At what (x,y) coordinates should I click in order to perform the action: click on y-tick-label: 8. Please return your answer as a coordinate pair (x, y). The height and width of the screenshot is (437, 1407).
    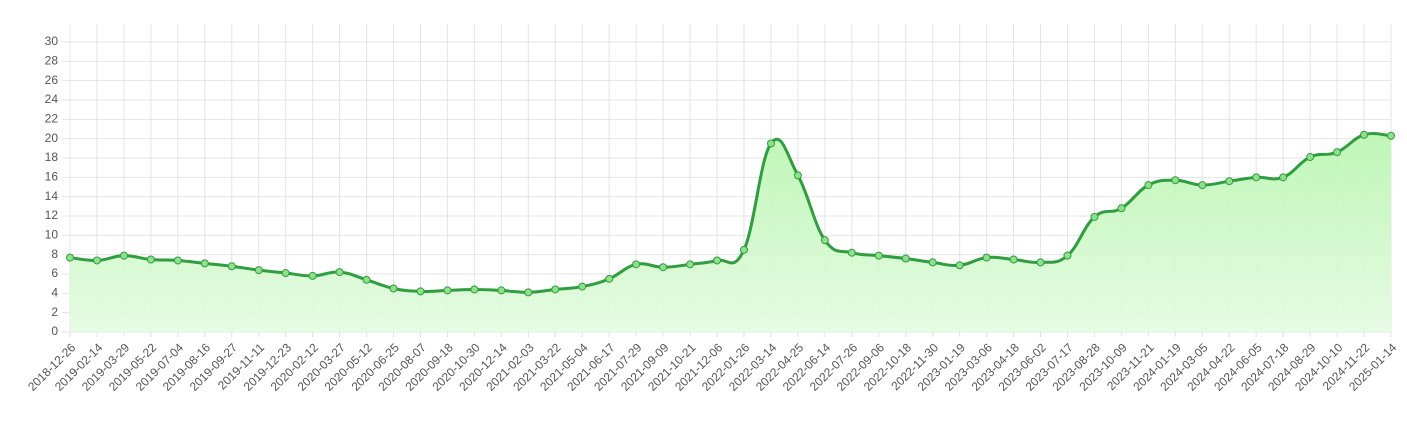
    Looking at the image, I should click on (54, 254).